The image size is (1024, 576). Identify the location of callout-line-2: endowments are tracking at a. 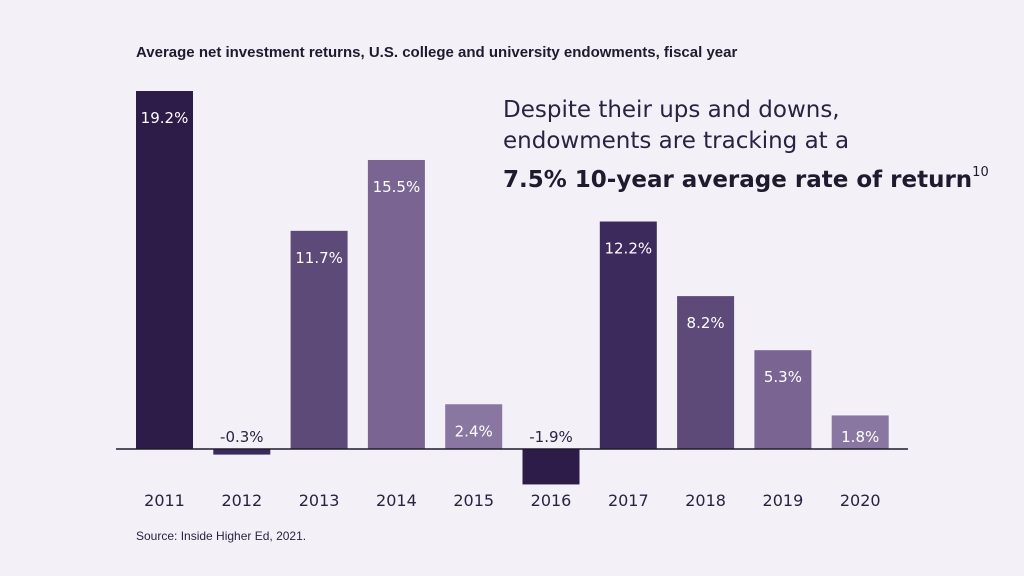
(676, 141).